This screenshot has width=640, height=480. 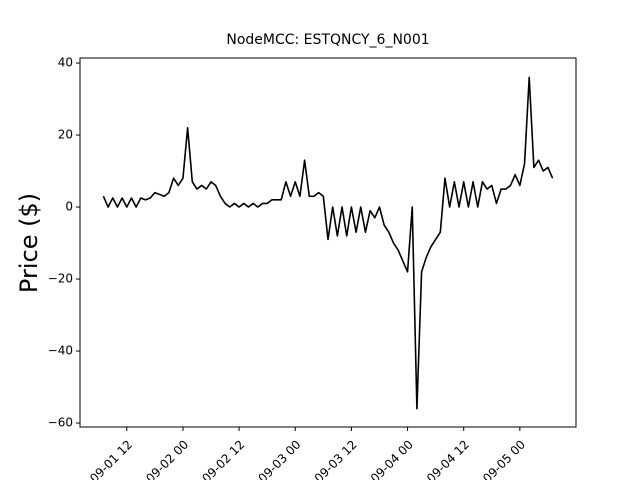 What do you see at coordinates (65, 63) in the screenshot?
I see `y-tick-label: 40` at bounding box center [65, 63].